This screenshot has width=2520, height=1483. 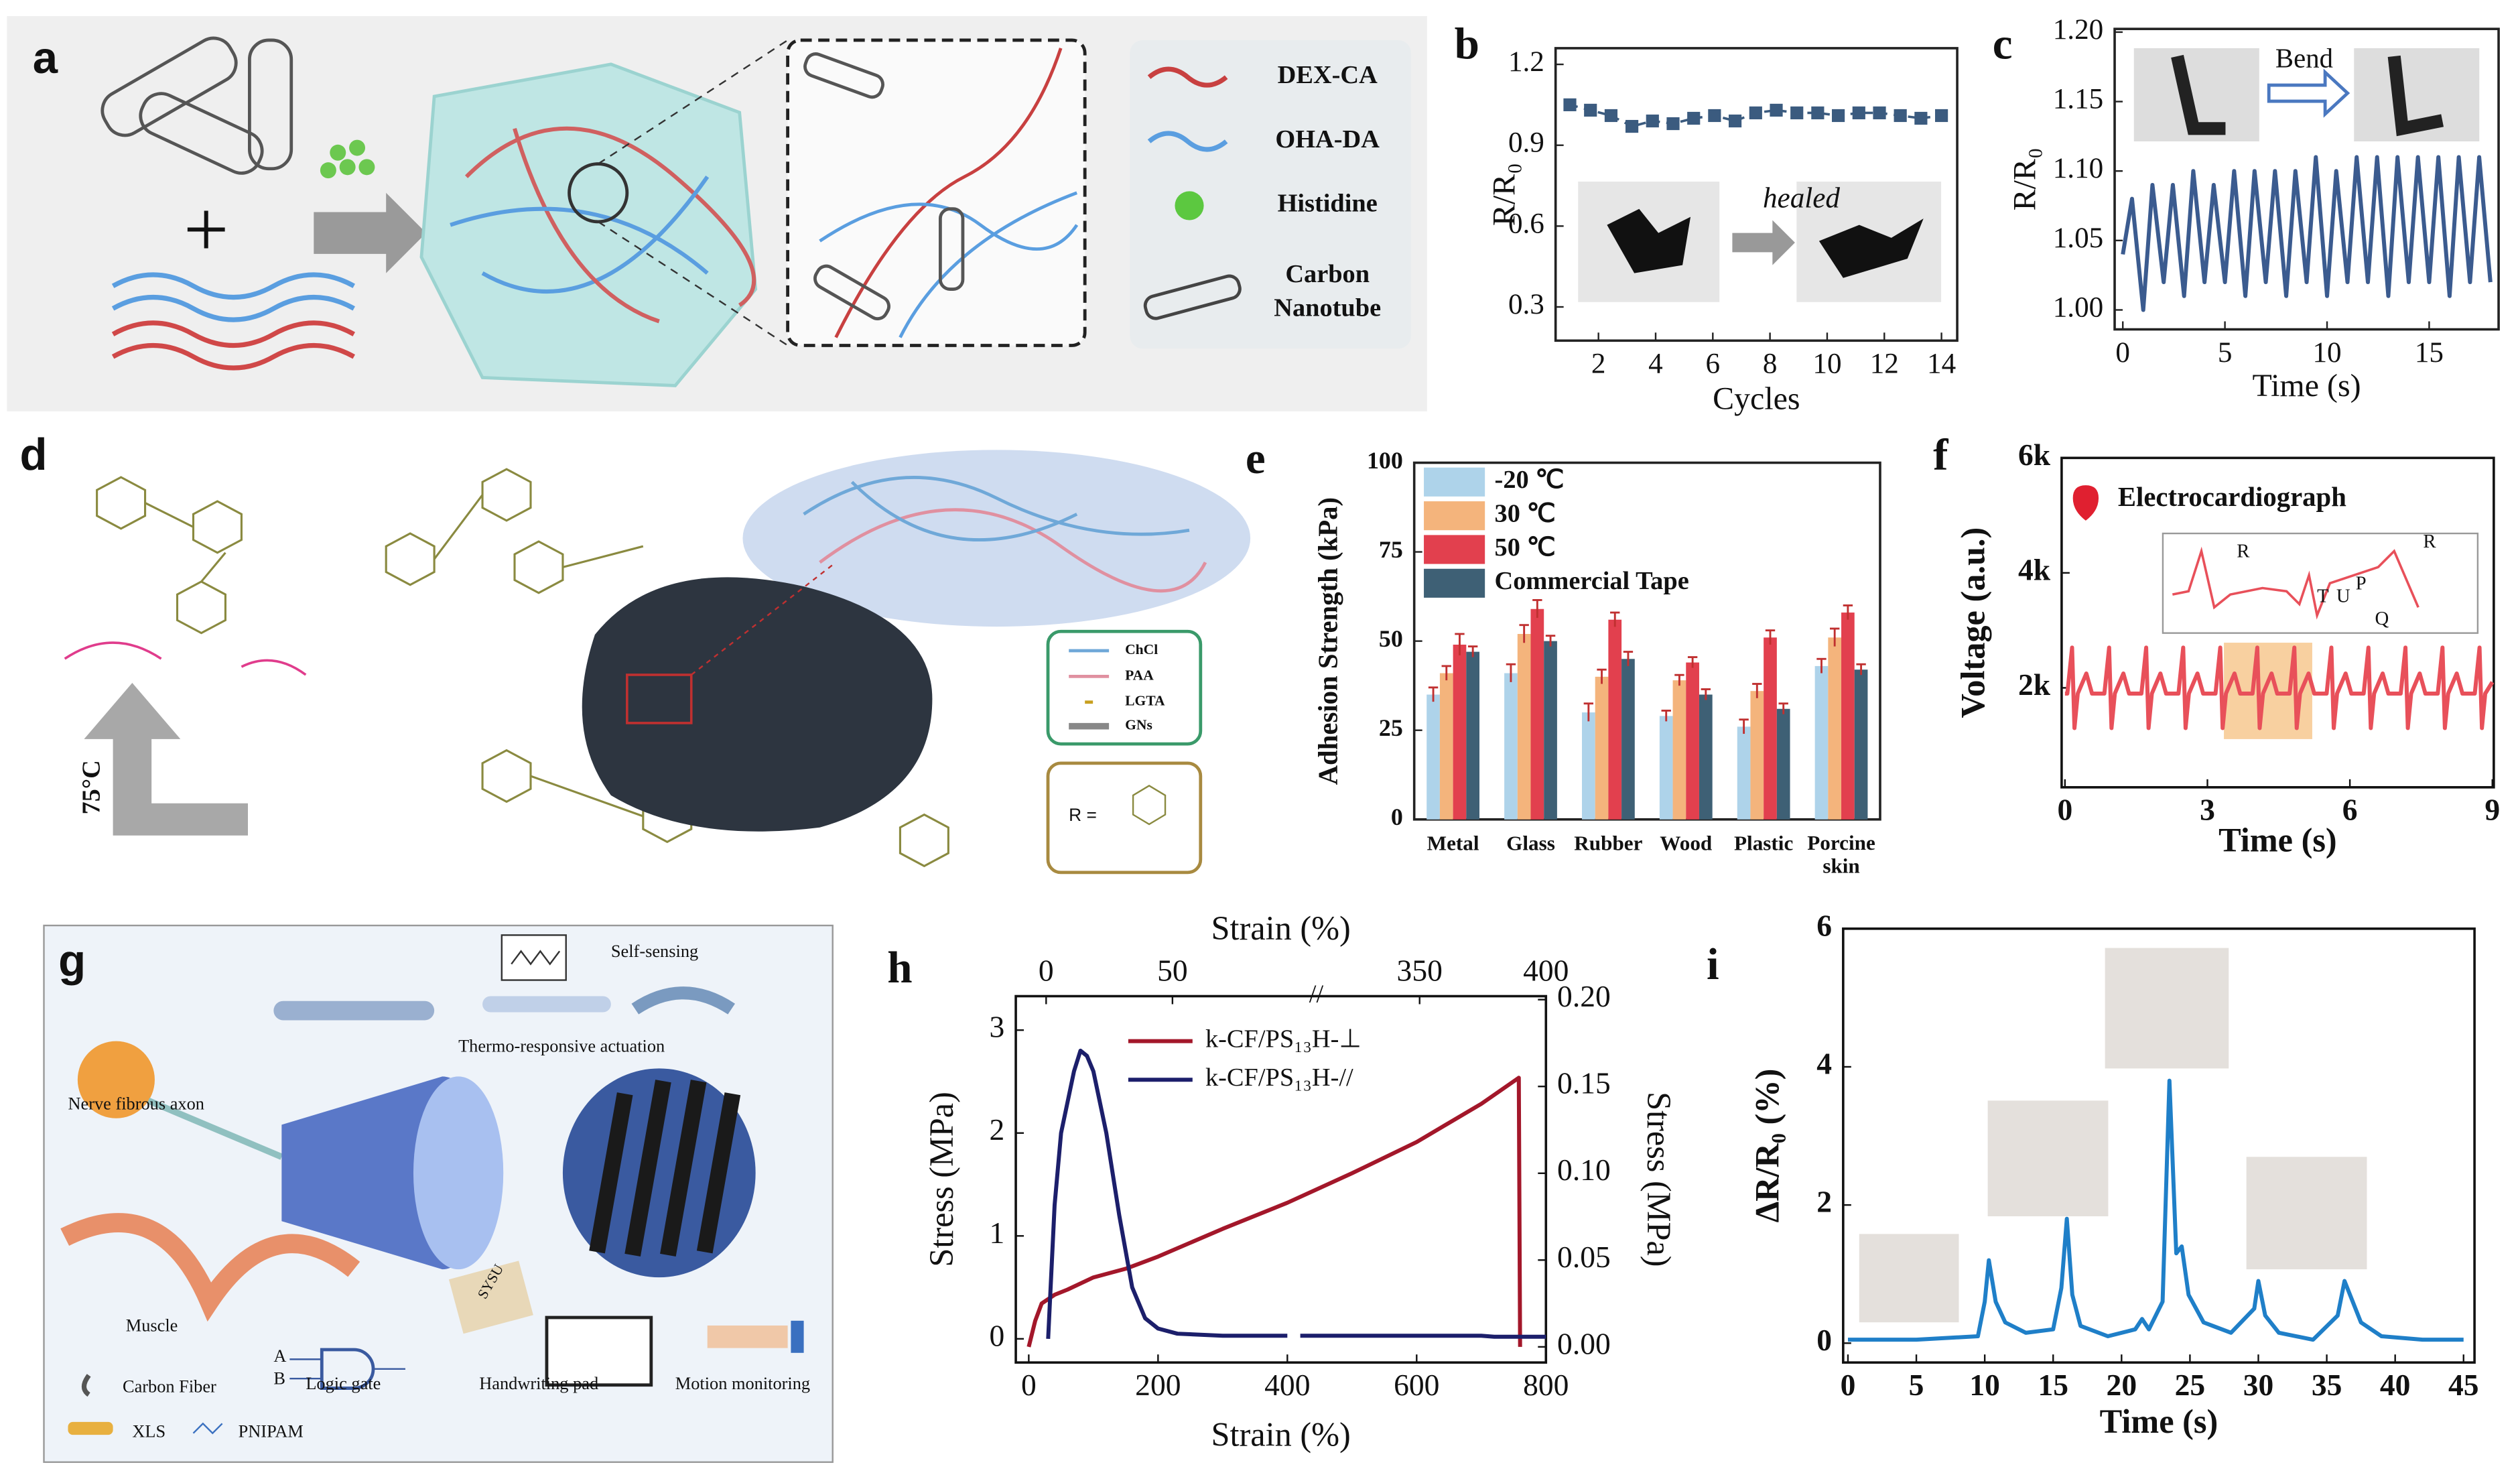 What do you see at coordinates (2155, 1210) in the screenshot?
I see `data-line` at bounding box center [2155, 1210].